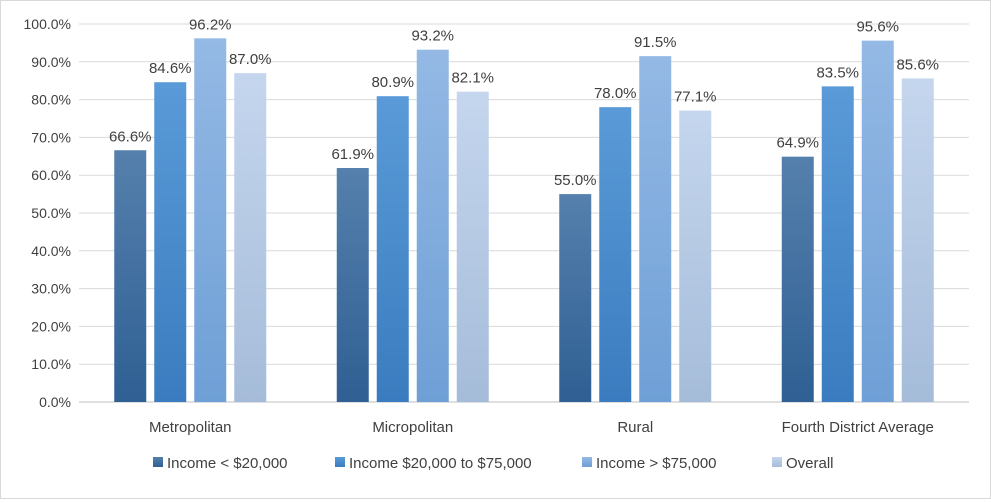 This screenshot has height=503, width=991. What do you see at coordinates (837, 72) in the screenshot?
I see `data-label: 83.5%` at bounding box center [837, 72].